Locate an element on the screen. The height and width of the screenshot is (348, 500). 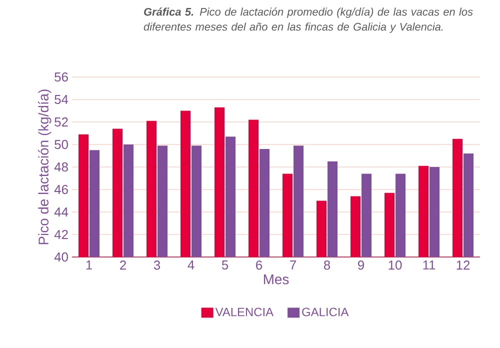
x-tick-label: 3 is located at coordinates (157, 265).